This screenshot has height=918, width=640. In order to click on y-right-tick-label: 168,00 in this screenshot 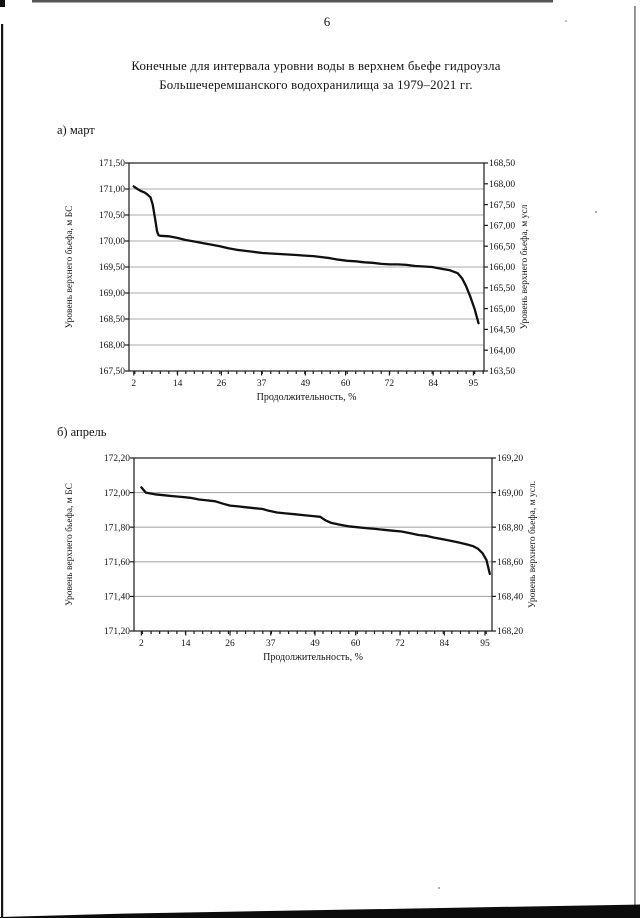, I will do `click(502, 185)`.